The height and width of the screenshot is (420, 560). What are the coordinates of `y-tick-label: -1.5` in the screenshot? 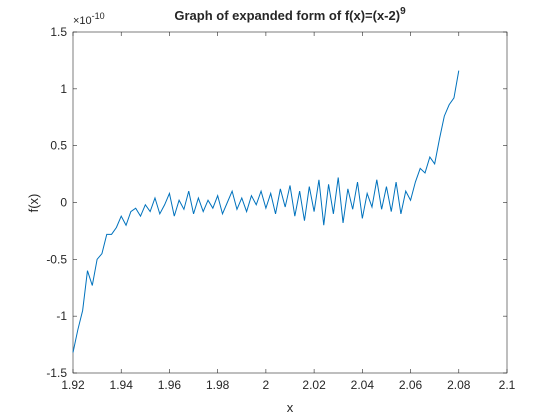 It's located at (56, 373).